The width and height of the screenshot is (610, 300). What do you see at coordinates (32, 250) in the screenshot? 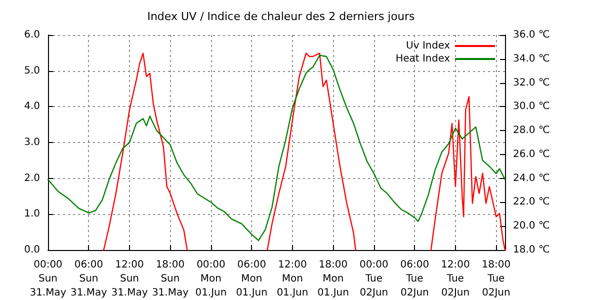
I see `y-tick-label: 0.0` at bounding box center [32, 250].